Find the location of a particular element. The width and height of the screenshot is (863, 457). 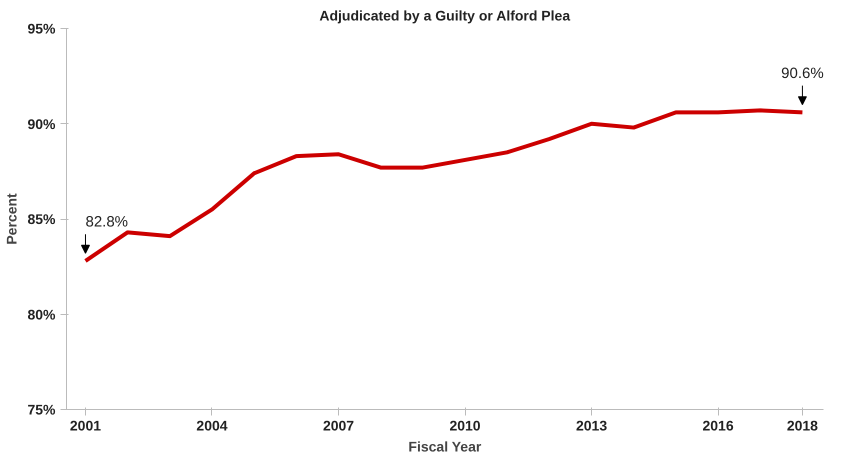

x-tick-label: 2007 is located at coordinates (338, 426).